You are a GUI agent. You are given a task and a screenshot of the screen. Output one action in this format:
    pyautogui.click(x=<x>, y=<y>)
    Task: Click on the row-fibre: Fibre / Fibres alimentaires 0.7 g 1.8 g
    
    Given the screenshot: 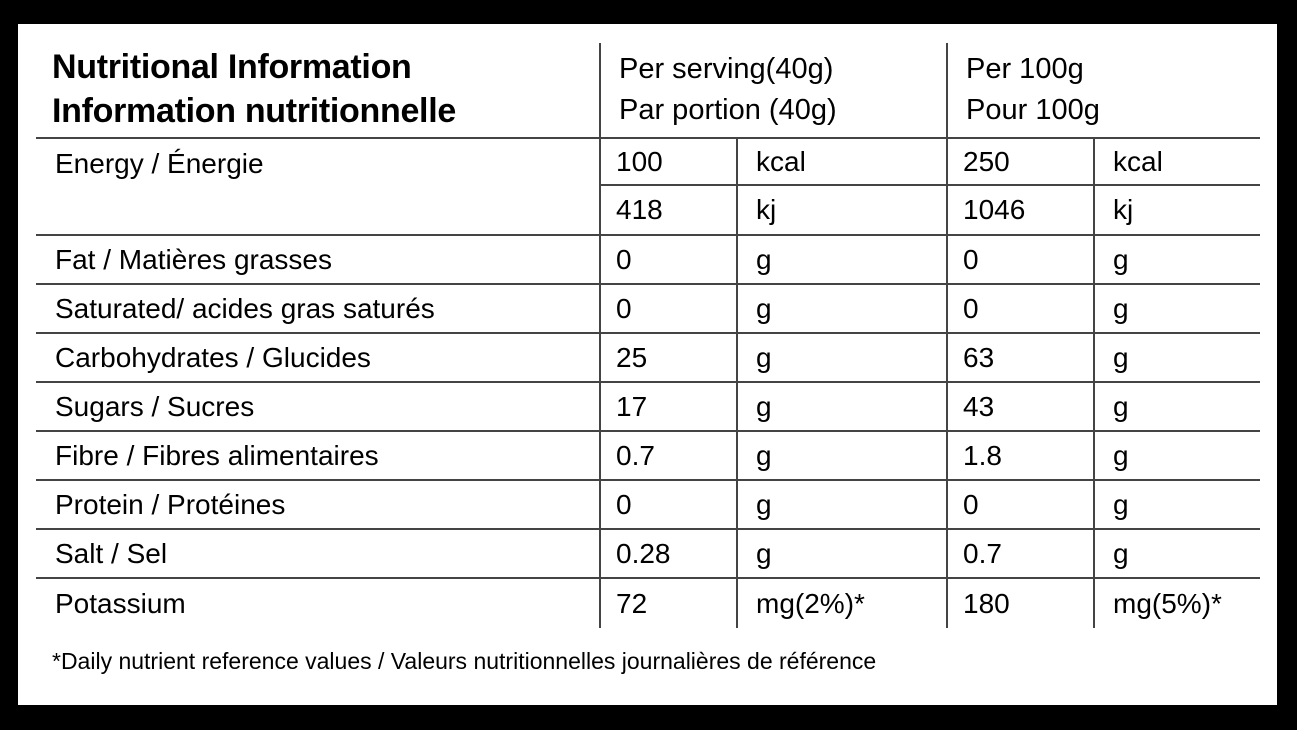 What is the action you would take?
    pyautogui.click(x=648, y=456)
    